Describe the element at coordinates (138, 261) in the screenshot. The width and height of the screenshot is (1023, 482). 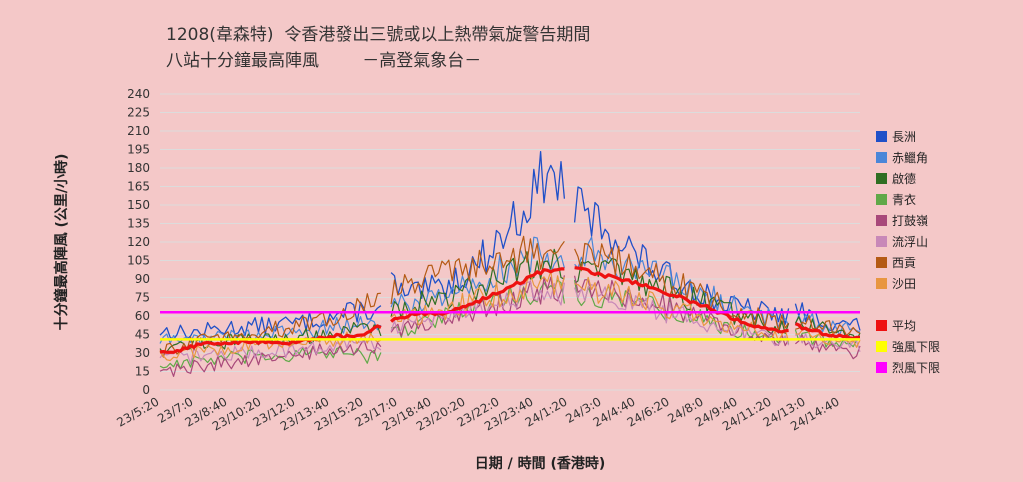
I see `y-tick-label: 105` at that location.